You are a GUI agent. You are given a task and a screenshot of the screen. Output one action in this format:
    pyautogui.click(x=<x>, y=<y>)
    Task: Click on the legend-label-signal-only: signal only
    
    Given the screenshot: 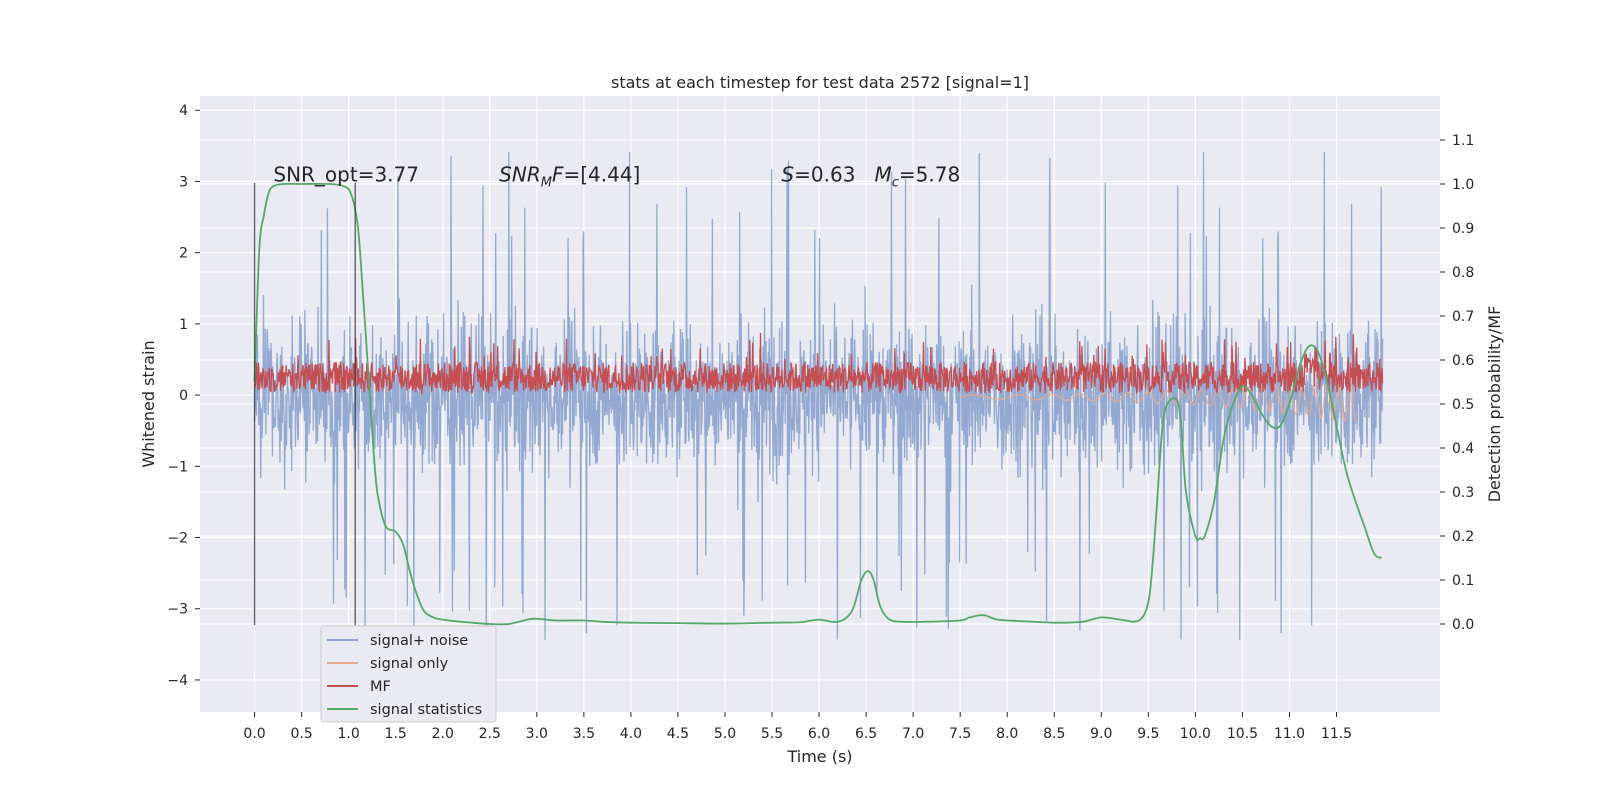 What is the action you would take?
    pyautogui.click(x=409, y=664)
    